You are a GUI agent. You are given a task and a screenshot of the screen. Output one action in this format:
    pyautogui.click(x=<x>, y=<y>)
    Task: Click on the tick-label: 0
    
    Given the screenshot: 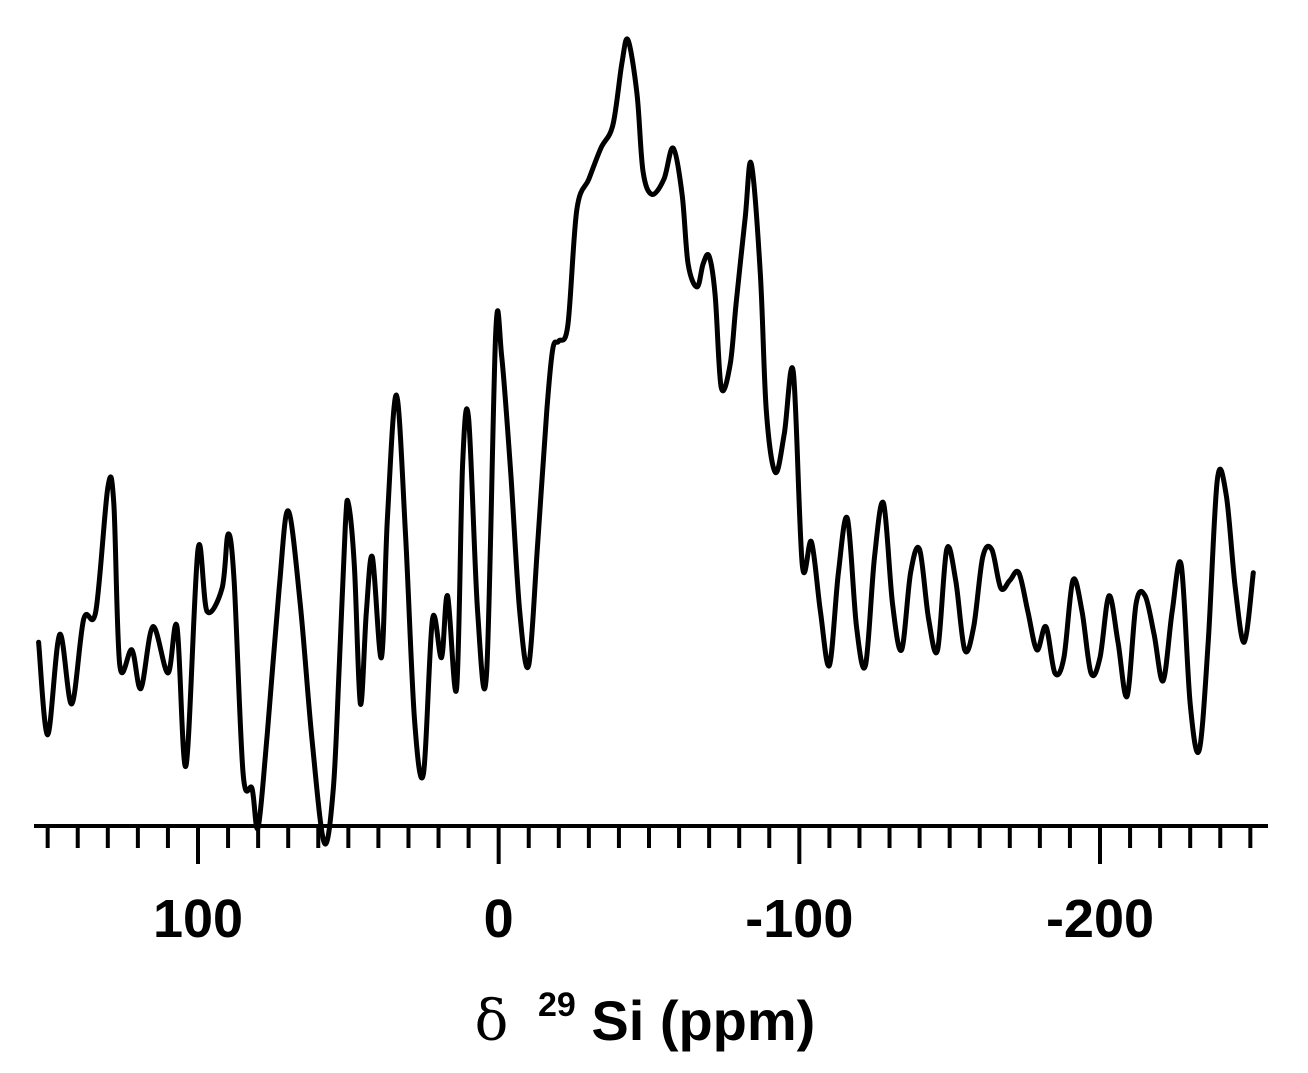 What is the action you would take?
    pyautogui.click(x=499, y=919)
    